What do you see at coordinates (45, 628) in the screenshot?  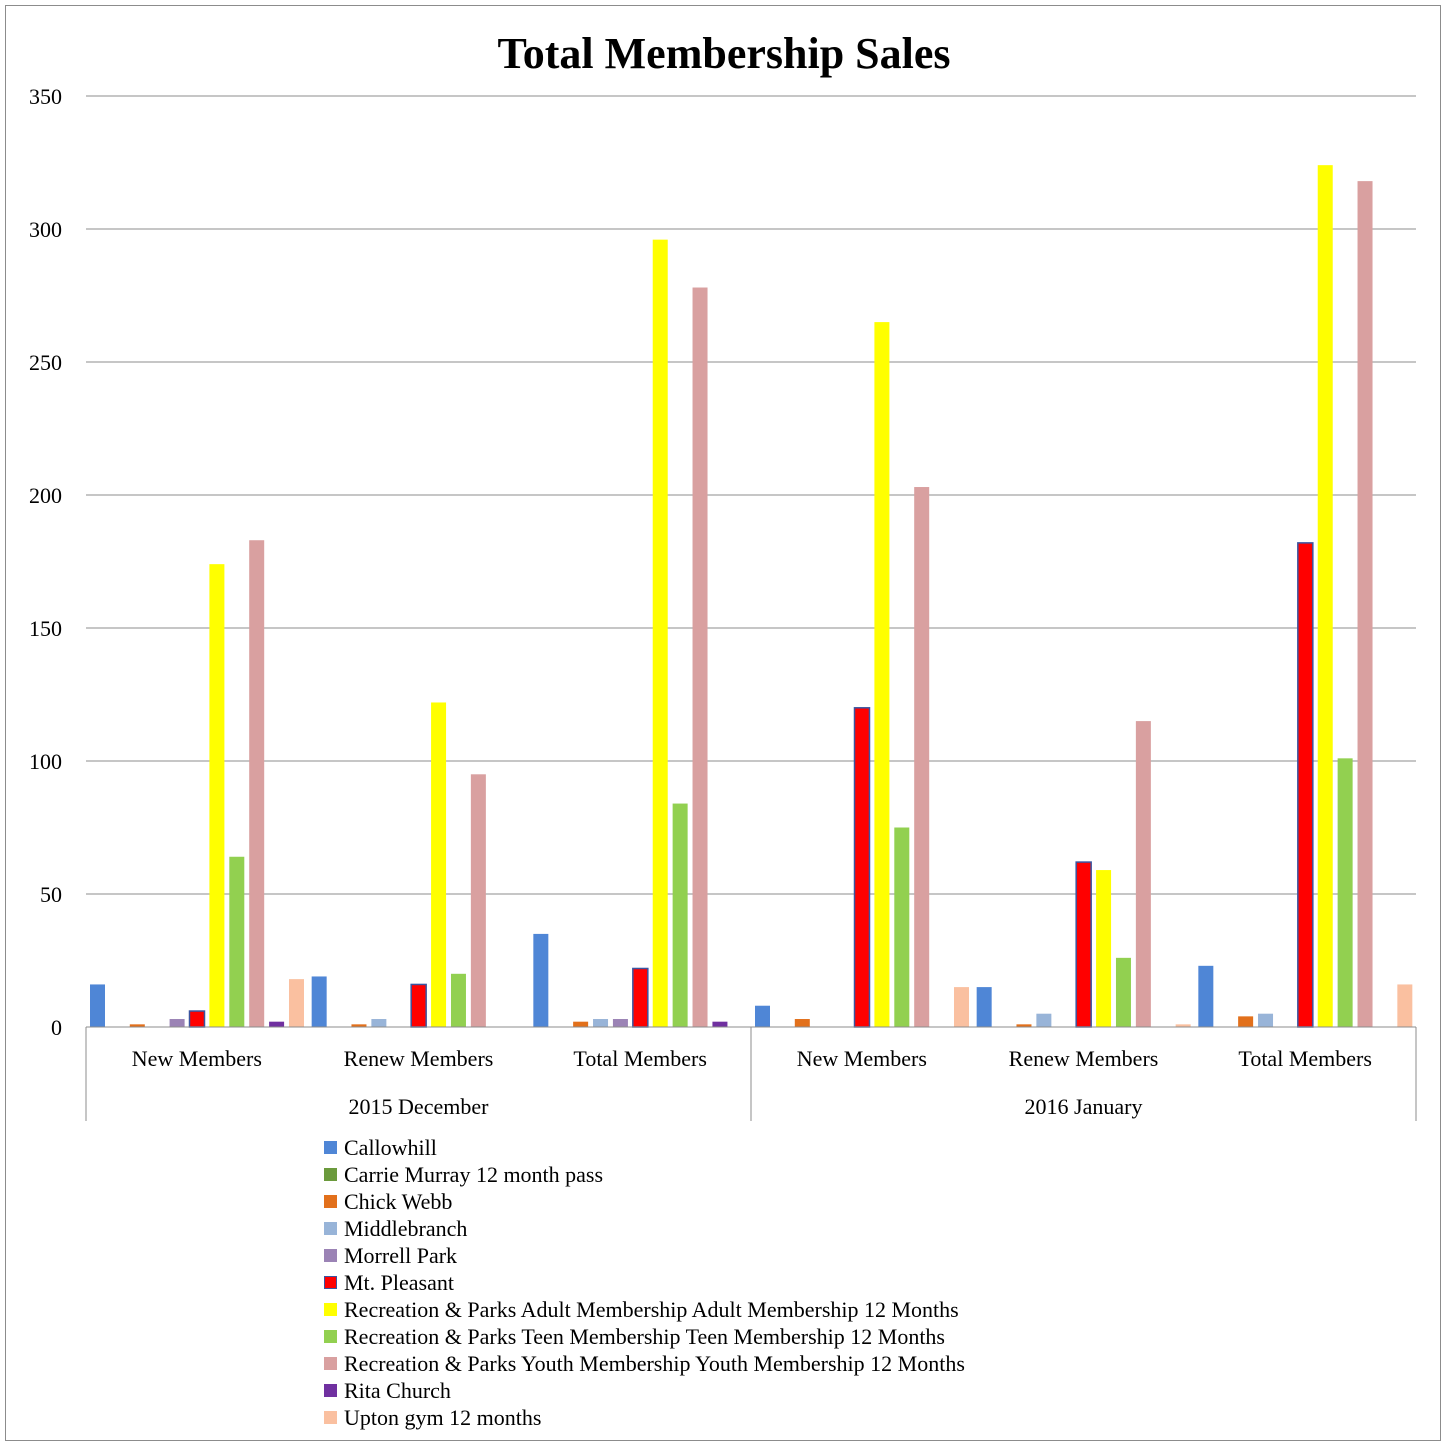 I see `y-tick-label: 150` at bounding box center [45, 628].